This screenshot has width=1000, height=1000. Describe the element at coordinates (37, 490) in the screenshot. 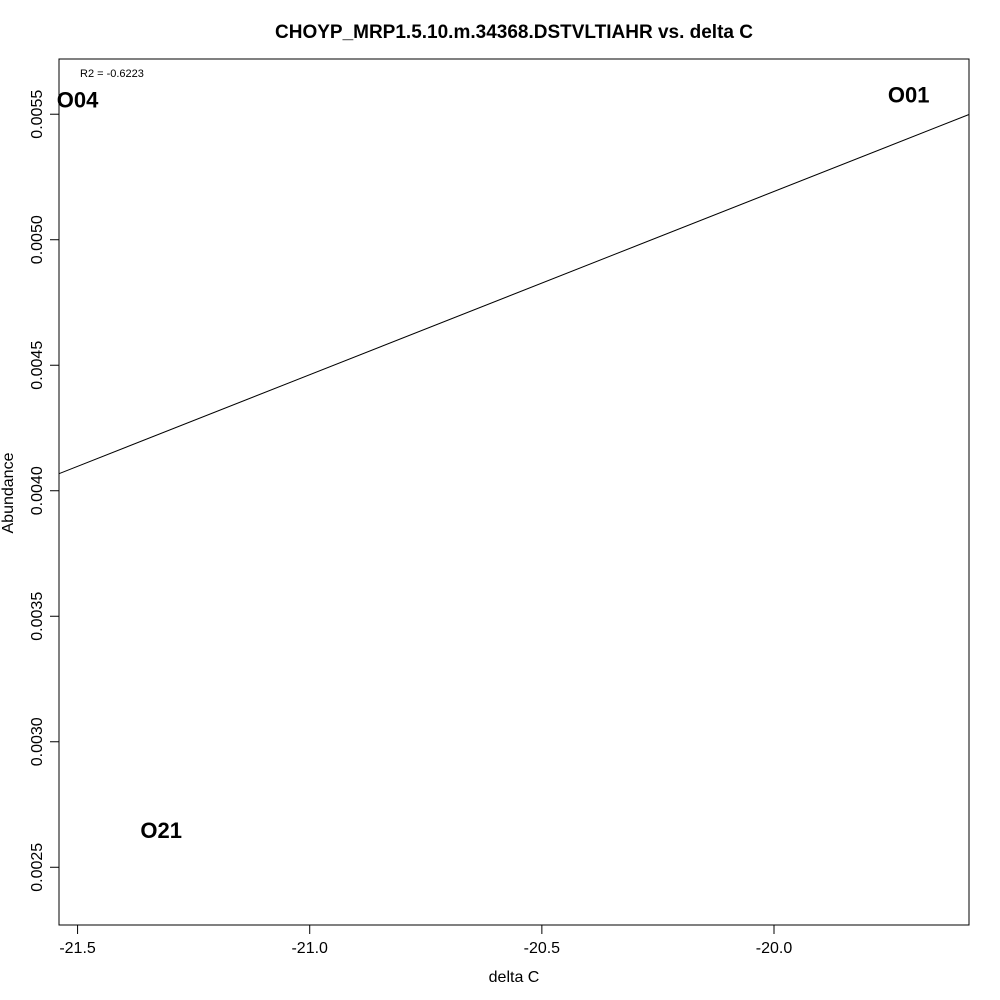

I see `y-tick-label: 0.0040` at that location.